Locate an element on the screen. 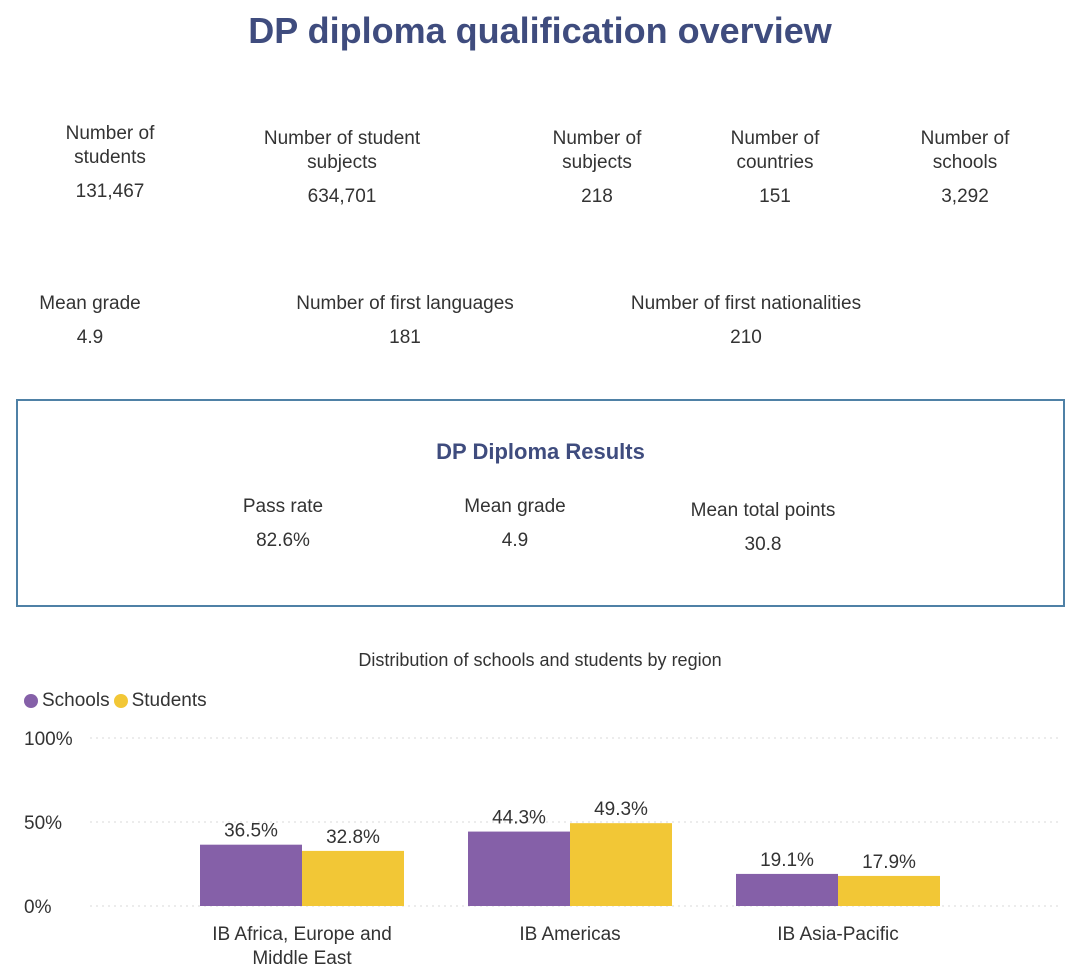  stat-results-mean-grade: Mean grade 4.9 is located at coordinates (515, 524).